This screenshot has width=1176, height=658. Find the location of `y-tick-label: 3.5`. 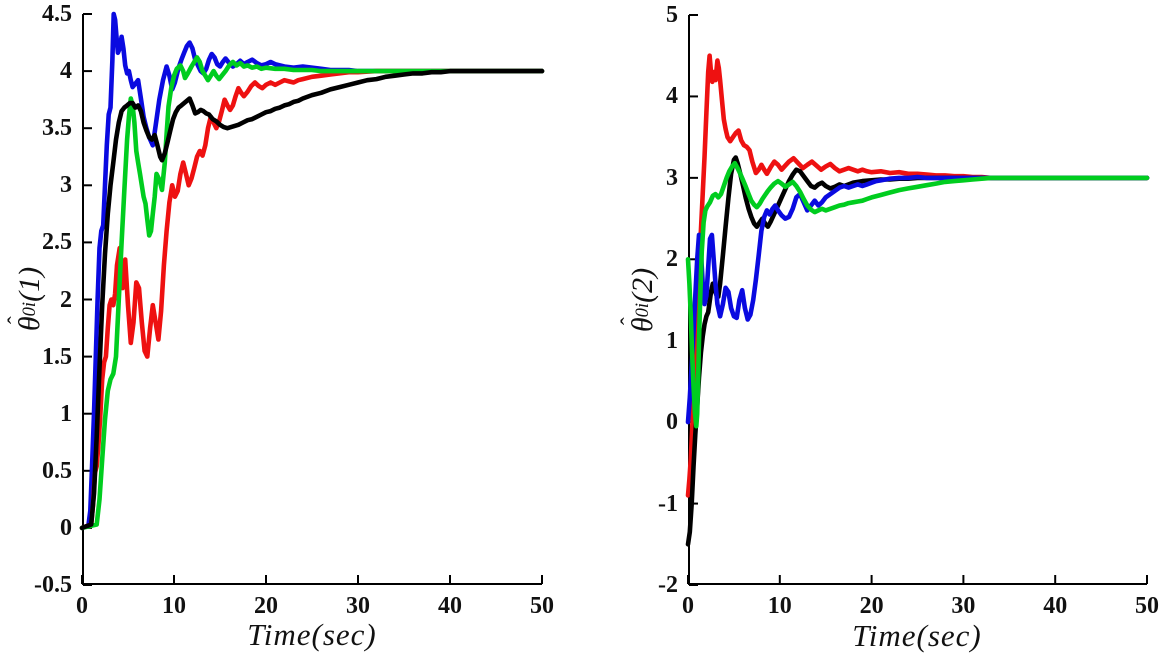

y-tick-label: 3.5 is located at coordinates (57, 128).